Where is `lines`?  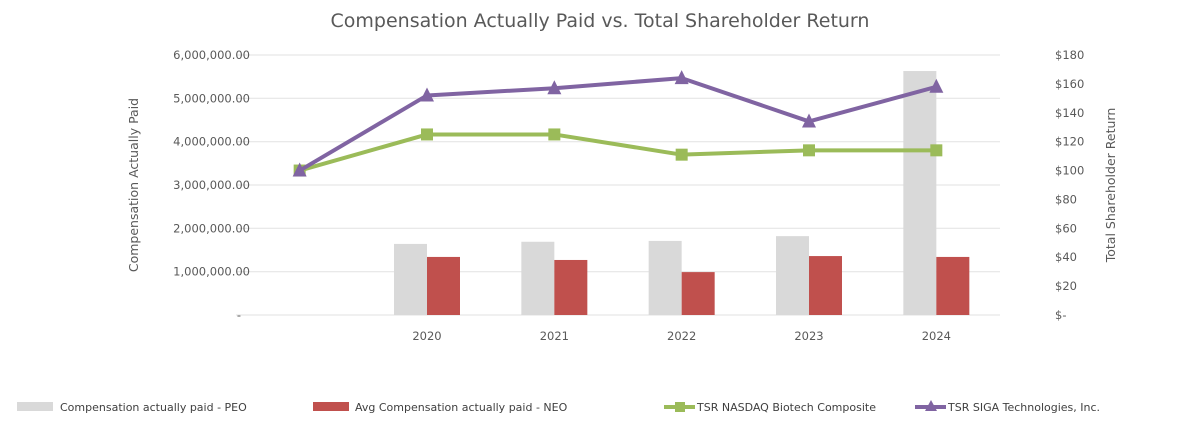
lines is located at coordinates (618, 123).